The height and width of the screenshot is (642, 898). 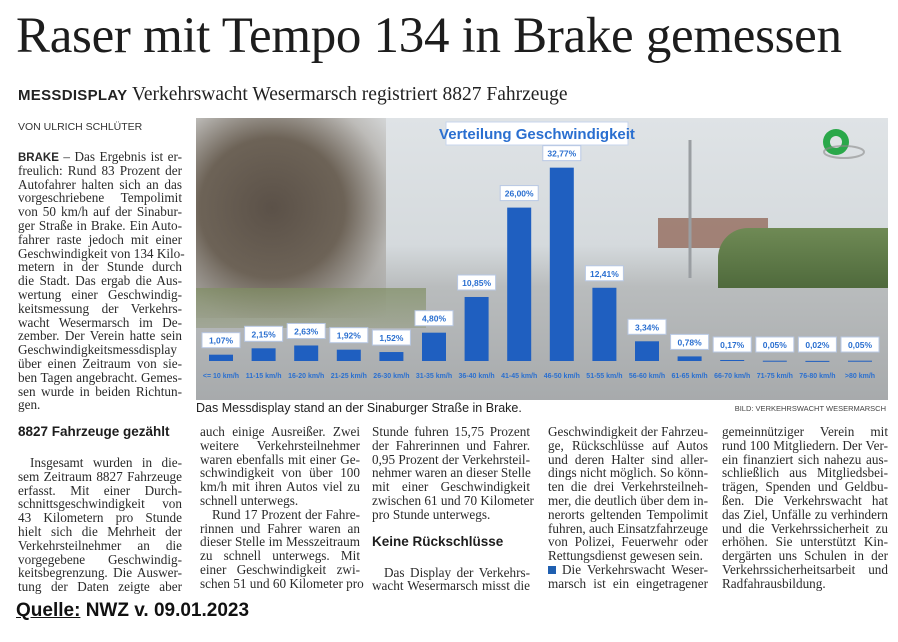 I want to click on text-line: ger Straße in Brake. Ein Auto-, so click(x=100, y=226).